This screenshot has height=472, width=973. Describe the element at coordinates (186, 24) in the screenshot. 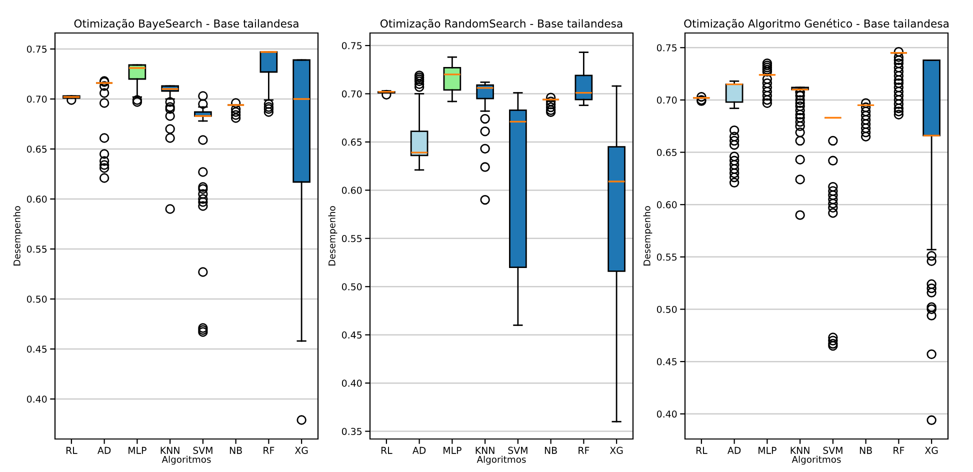

I see `chart-title: Otimização BayeSearch - Base tailandesa` at that location.